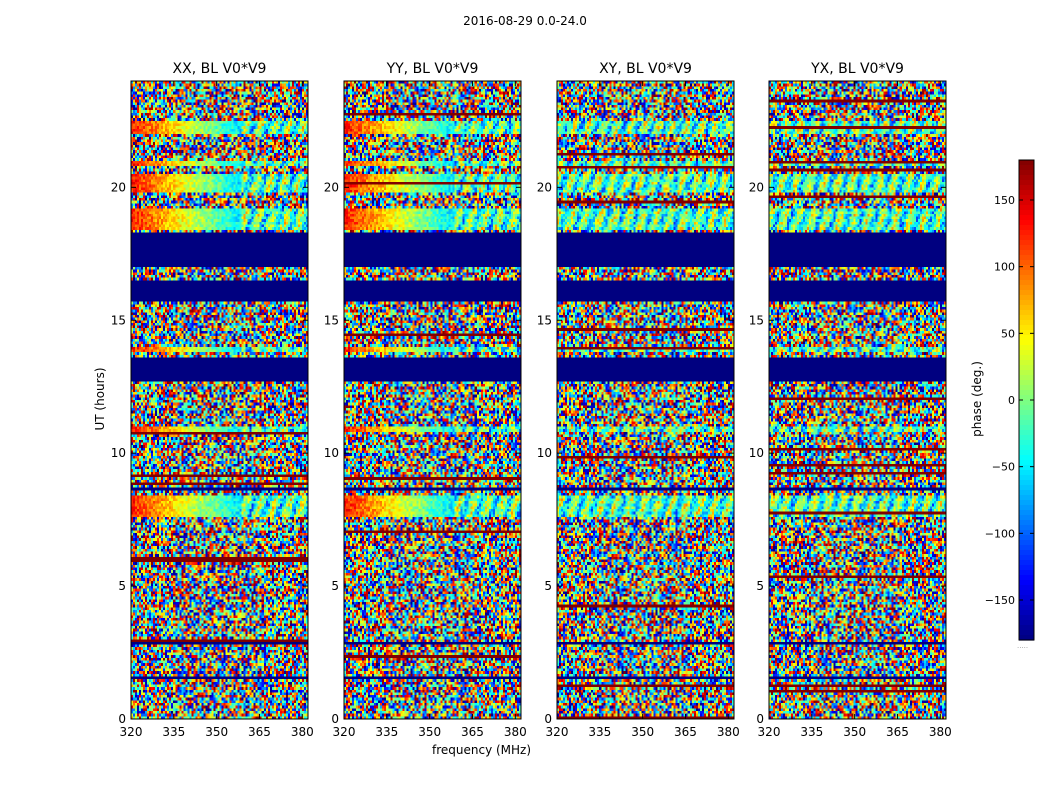  Describe the element at coordinates (645, 400) in the screenshot. I see `phase-heatmap` at that location.